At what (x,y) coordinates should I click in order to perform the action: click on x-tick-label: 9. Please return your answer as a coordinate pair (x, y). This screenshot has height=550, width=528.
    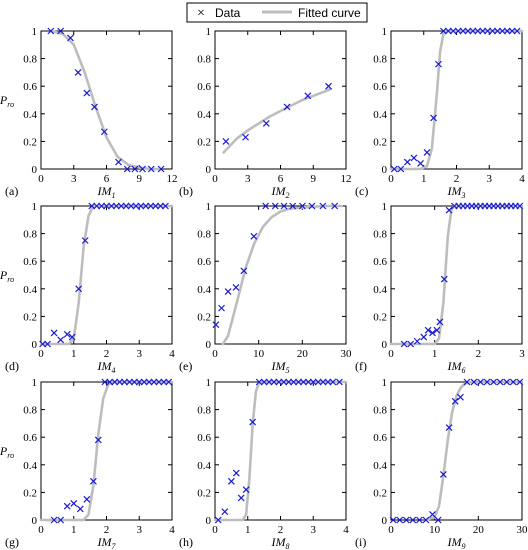
    Looking at the image, I should click on (140, 179).